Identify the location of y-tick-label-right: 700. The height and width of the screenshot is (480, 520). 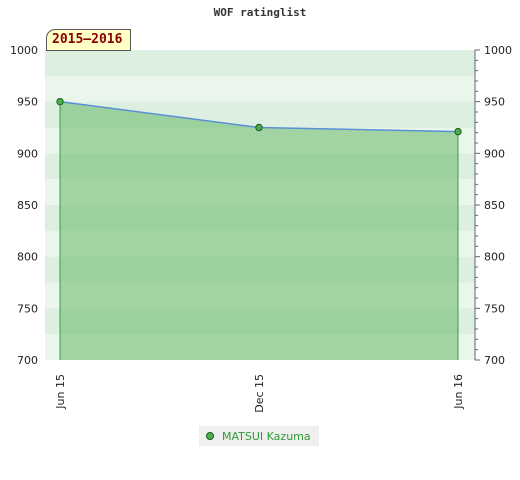
(494, 360).